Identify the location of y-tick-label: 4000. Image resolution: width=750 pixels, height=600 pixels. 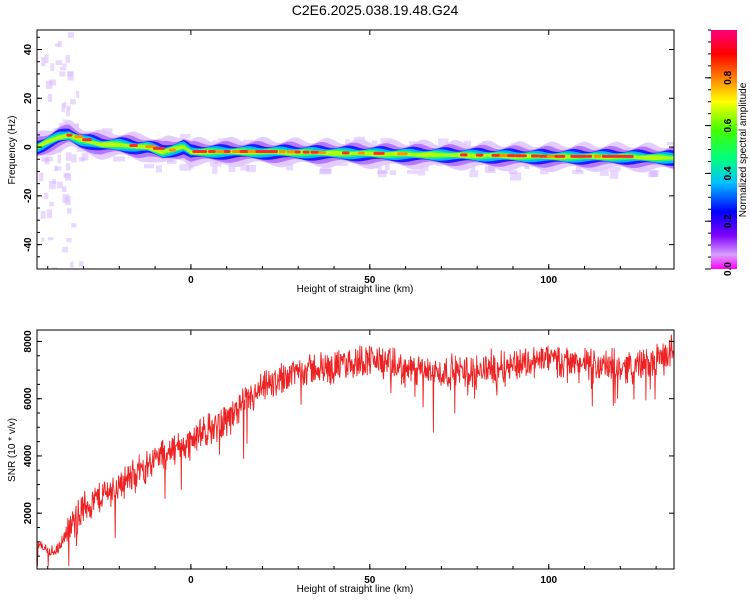
(28, 455).